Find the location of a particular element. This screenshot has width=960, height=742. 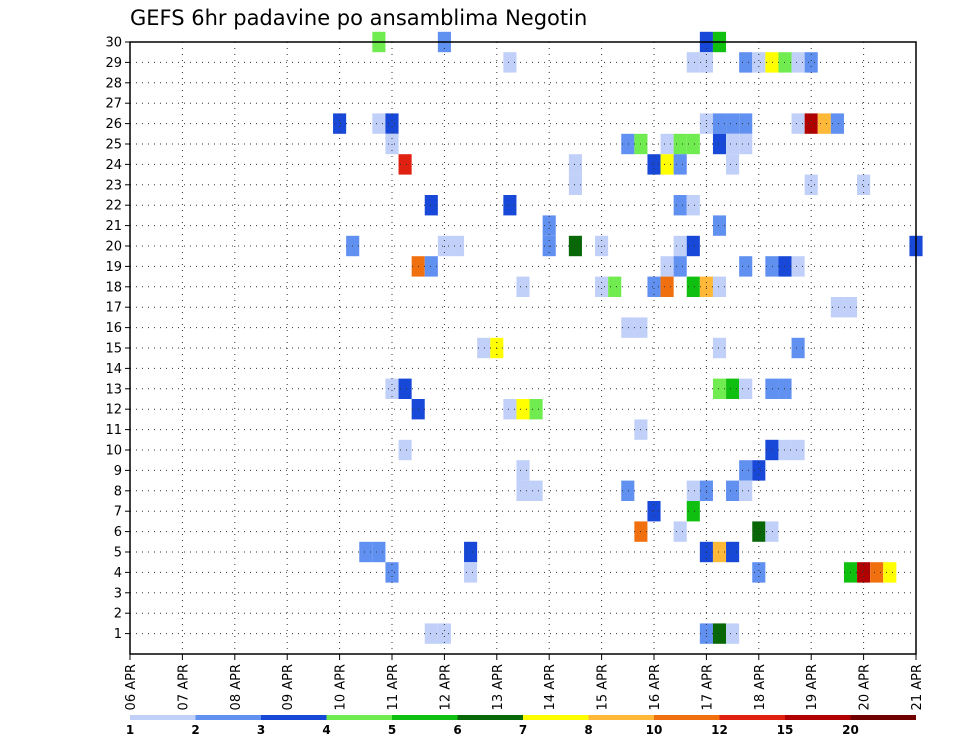

x-tick-label: 15 APR is located at coordinates (603, 687).